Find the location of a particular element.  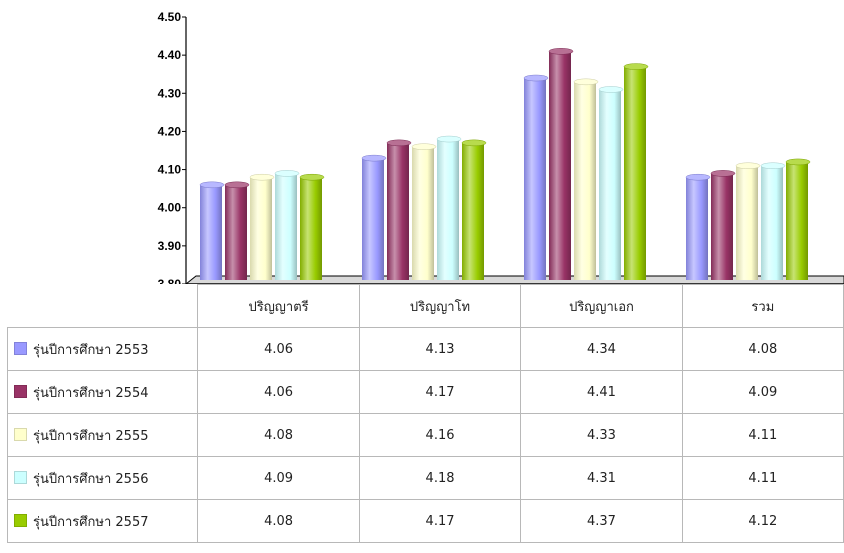

category-label: ปริญญาโท is located at coordinates (440, 306).